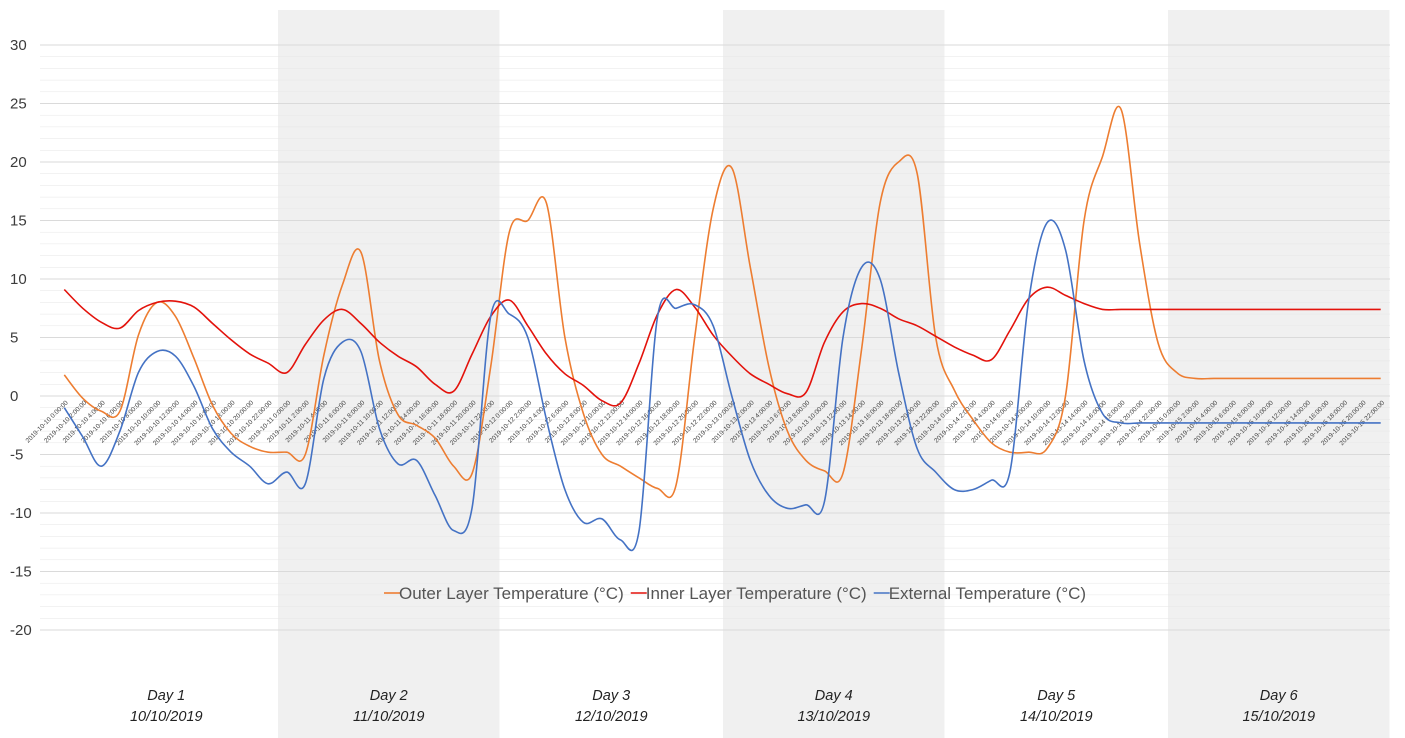  Describe the element at coordinates (21, 513) in the screenshot. I see `y-tick-label: -10` at that location.